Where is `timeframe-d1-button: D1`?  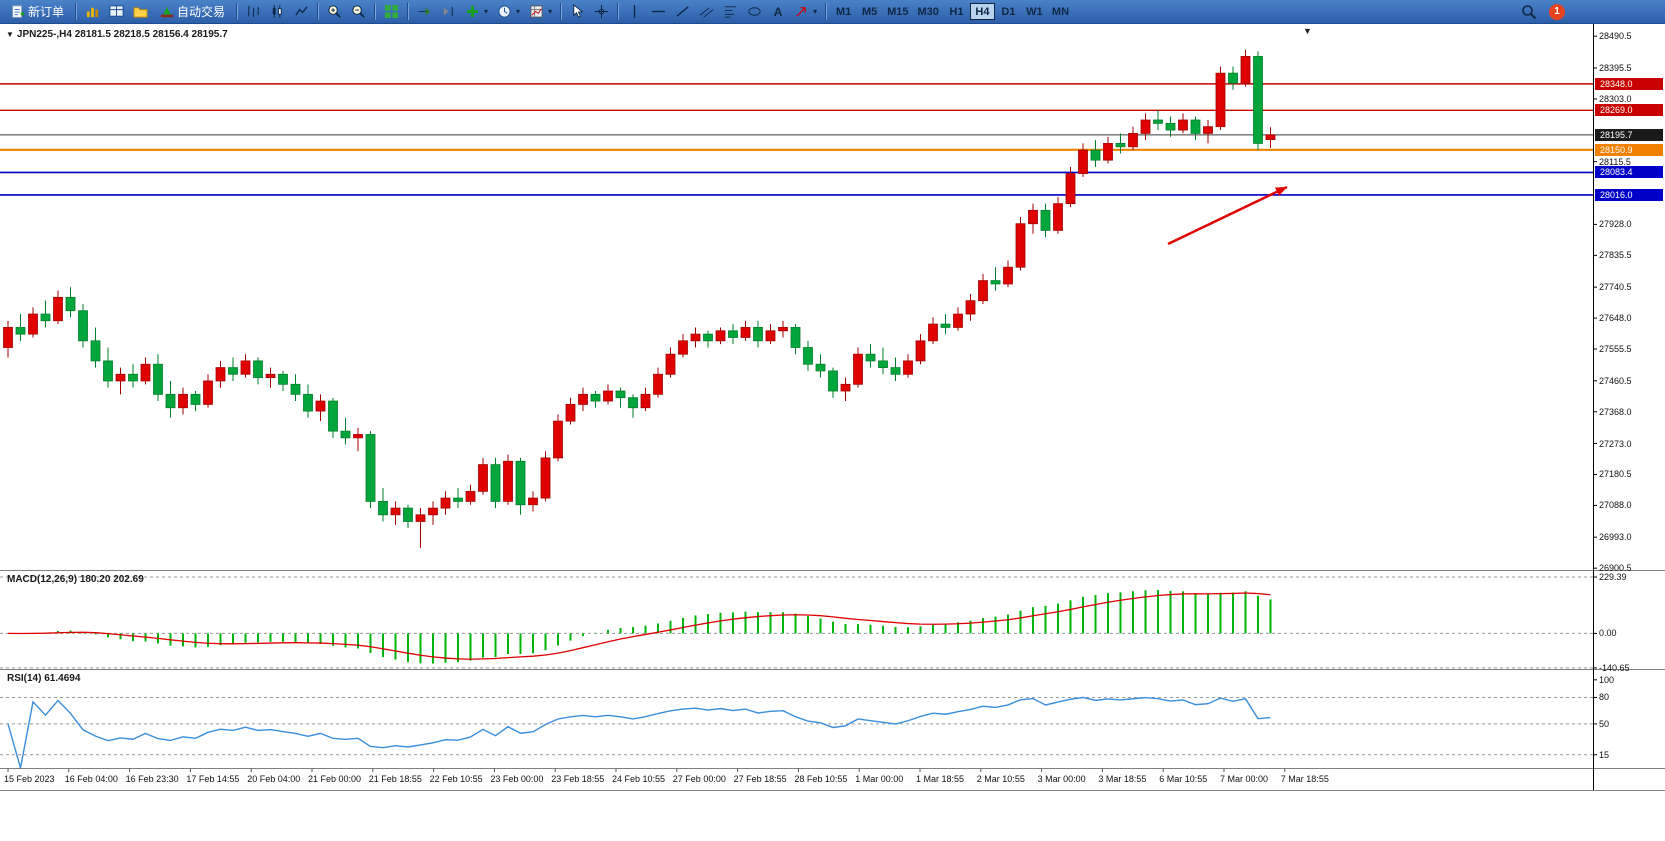 timeframe-d1-button: D1 is located at coordinates (1008, 12).